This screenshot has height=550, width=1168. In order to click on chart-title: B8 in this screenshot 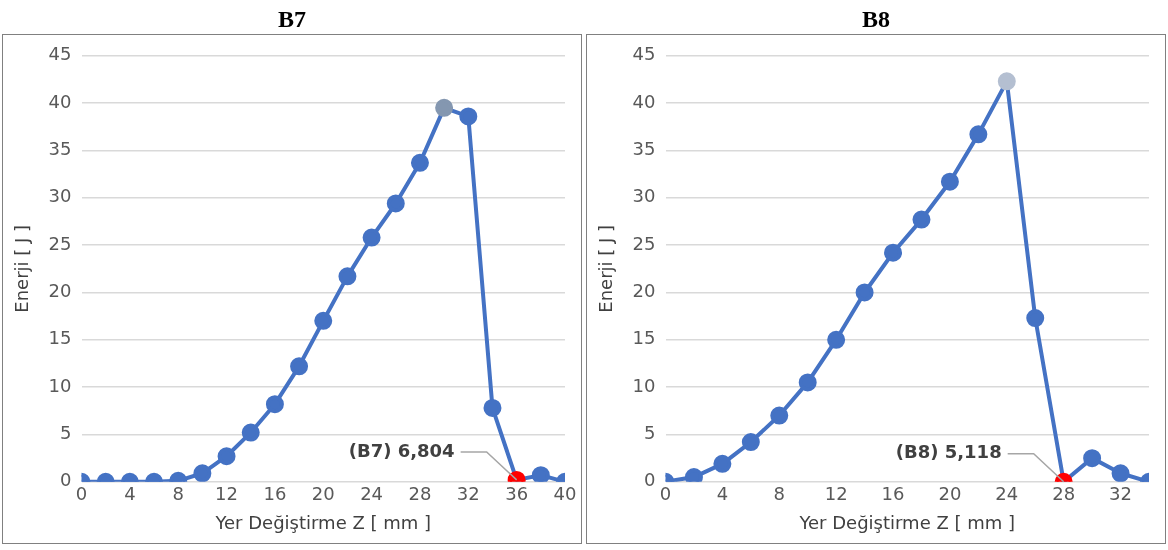, I will do `click(875, 19)`.